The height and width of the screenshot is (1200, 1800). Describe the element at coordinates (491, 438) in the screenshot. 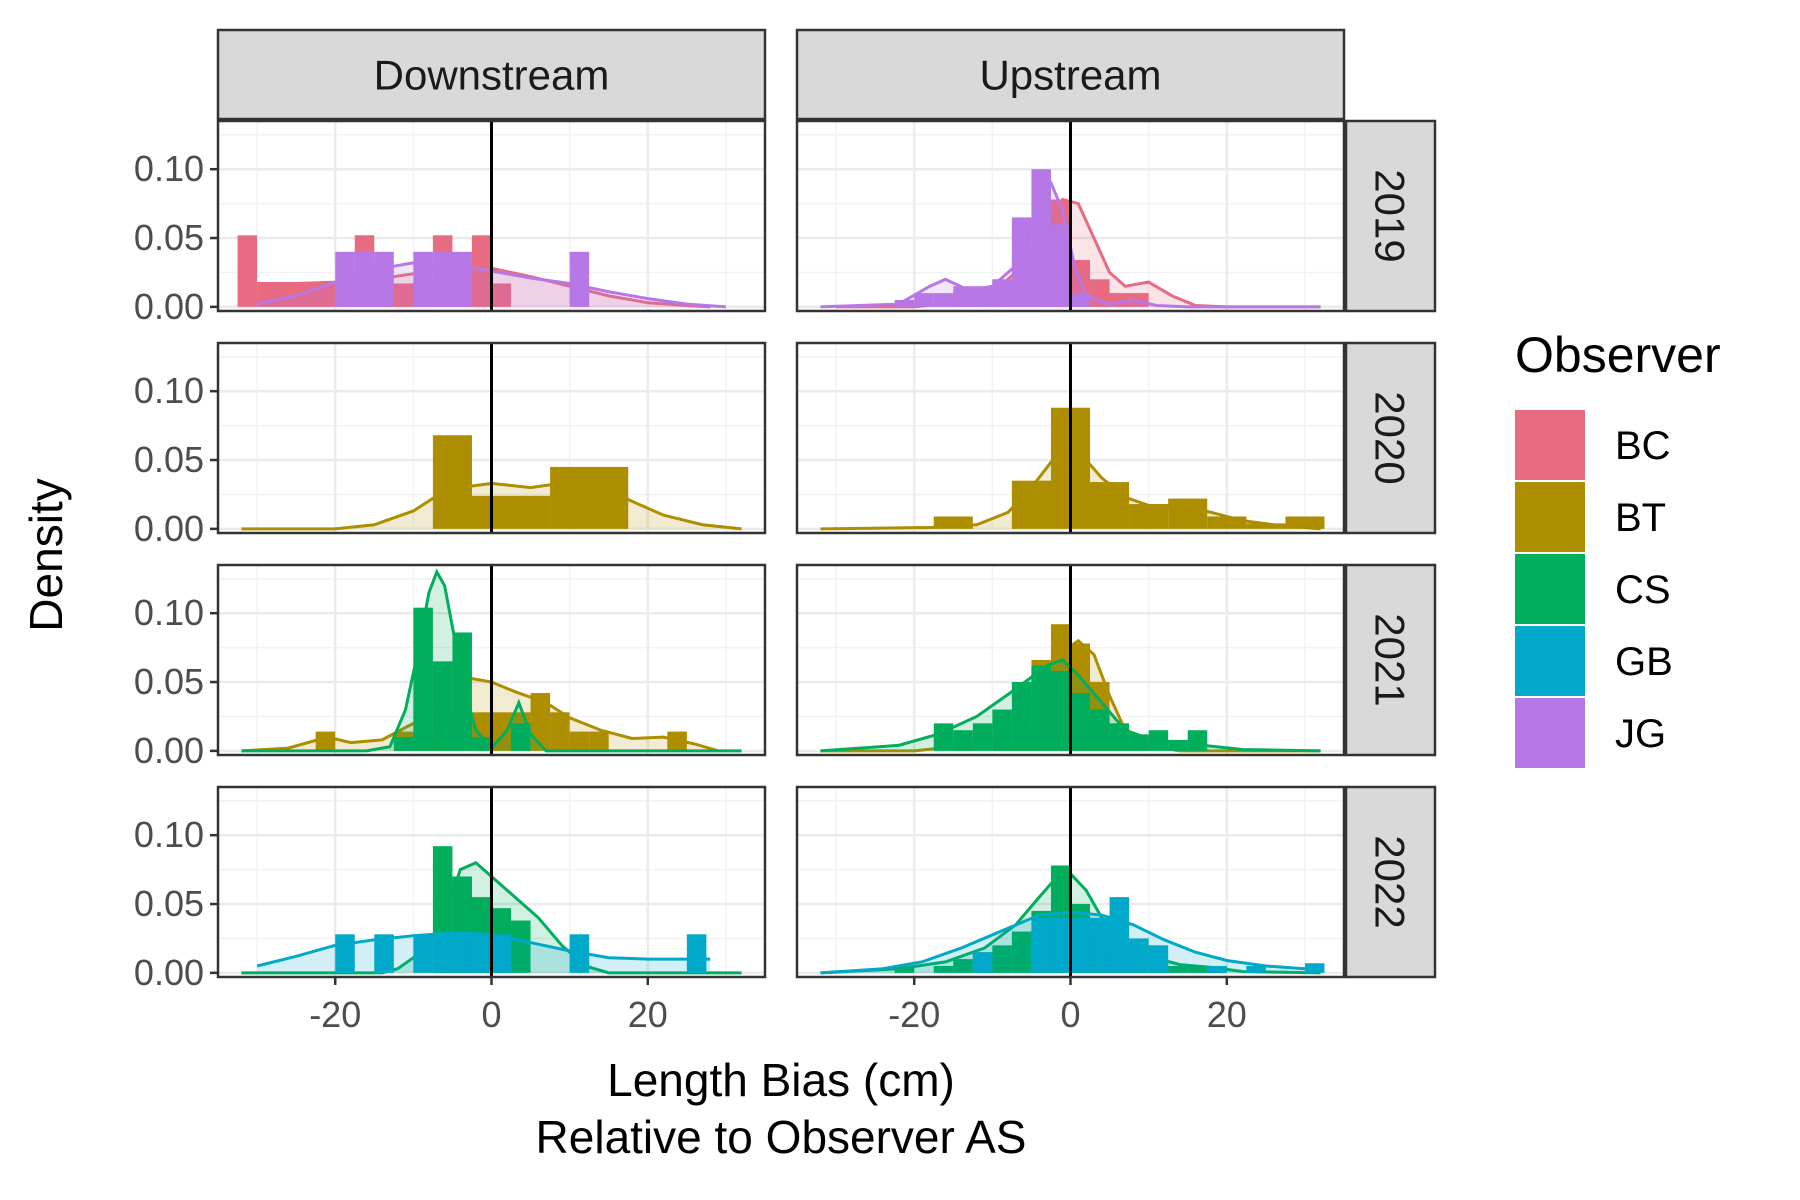

I see `panel-downstream-2020` at that location.